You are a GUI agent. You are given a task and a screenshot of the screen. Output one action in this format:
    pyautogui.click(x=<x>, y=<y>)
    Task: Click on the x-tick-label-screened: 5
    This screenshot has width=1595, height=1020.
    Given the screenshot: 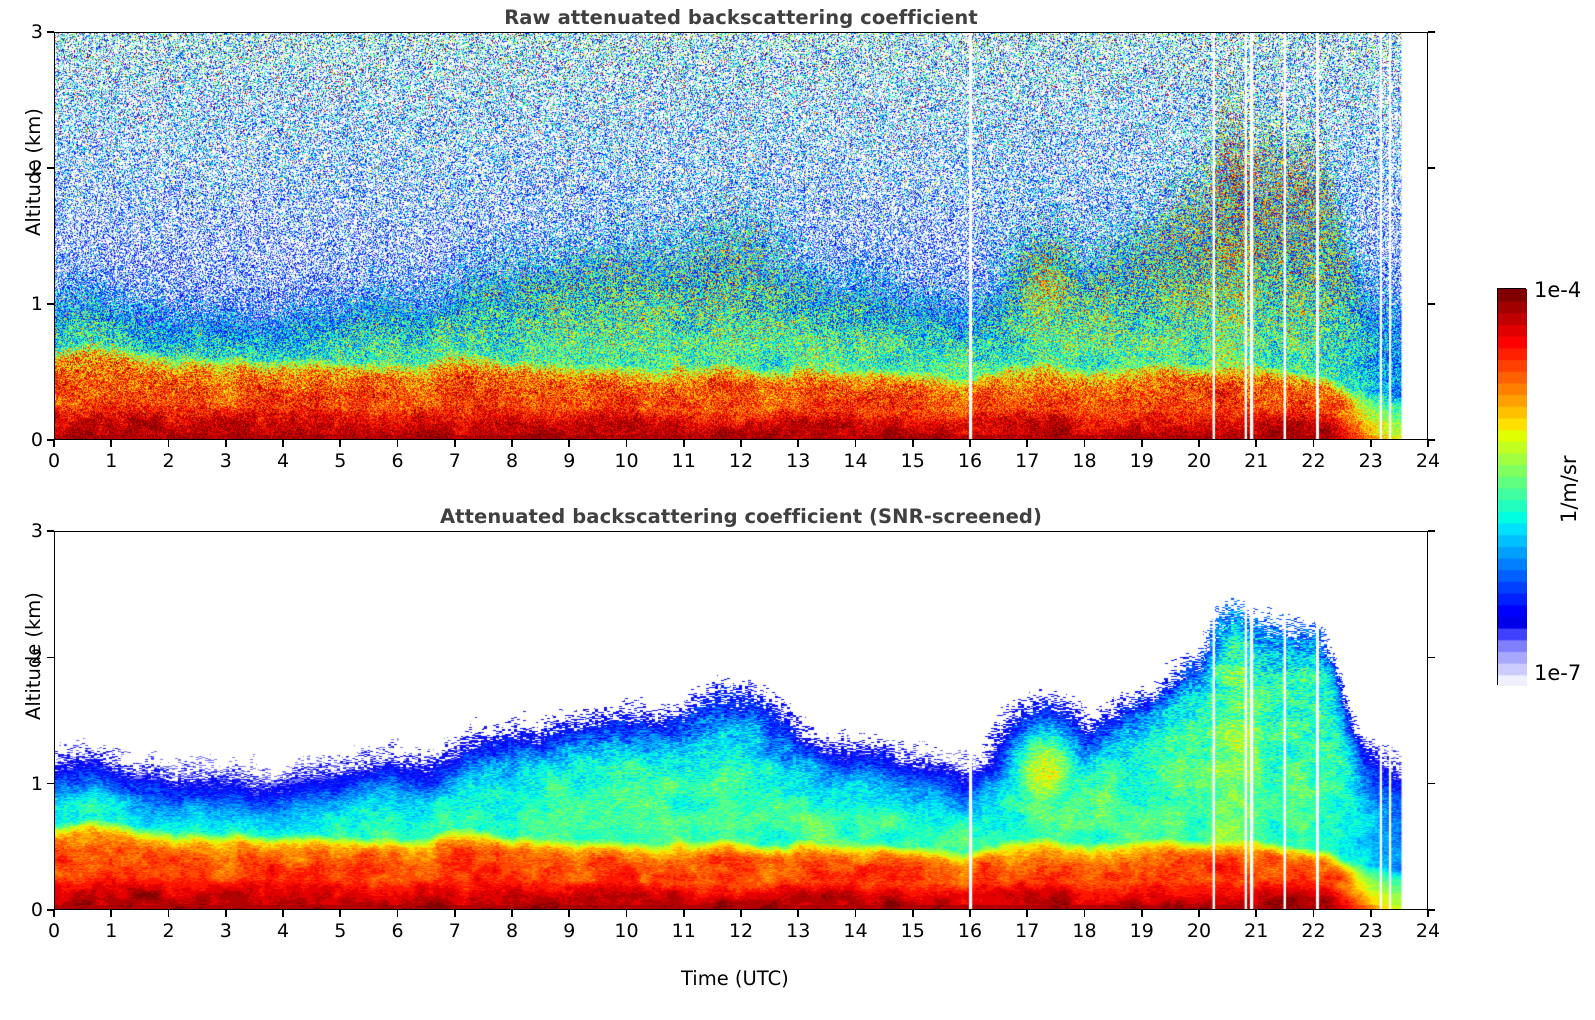 What is the action you would take?
    pyautogui.click(x=340, y=931)
    